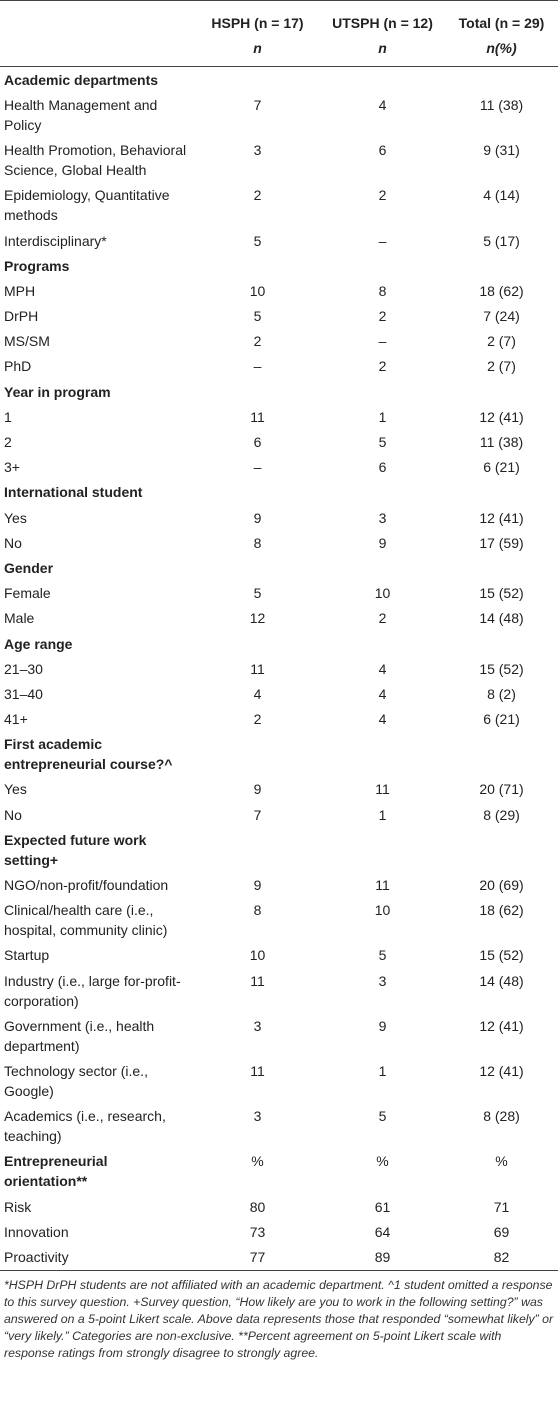 Image resolution: width=558 pixels, height=1415 pixels. I want to click on row-label: DrPH, so click(21, 316).